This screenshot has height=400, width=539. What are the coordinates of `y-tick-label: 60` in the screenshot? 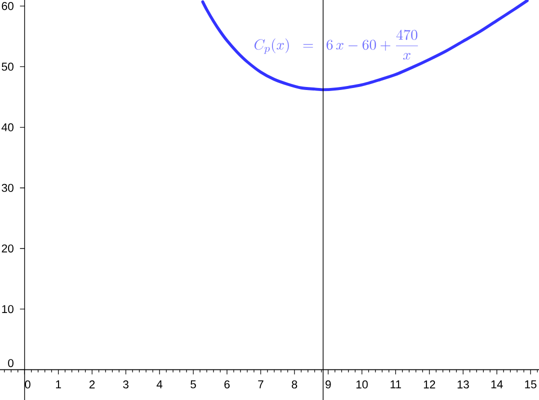 It's located at (8, 6).